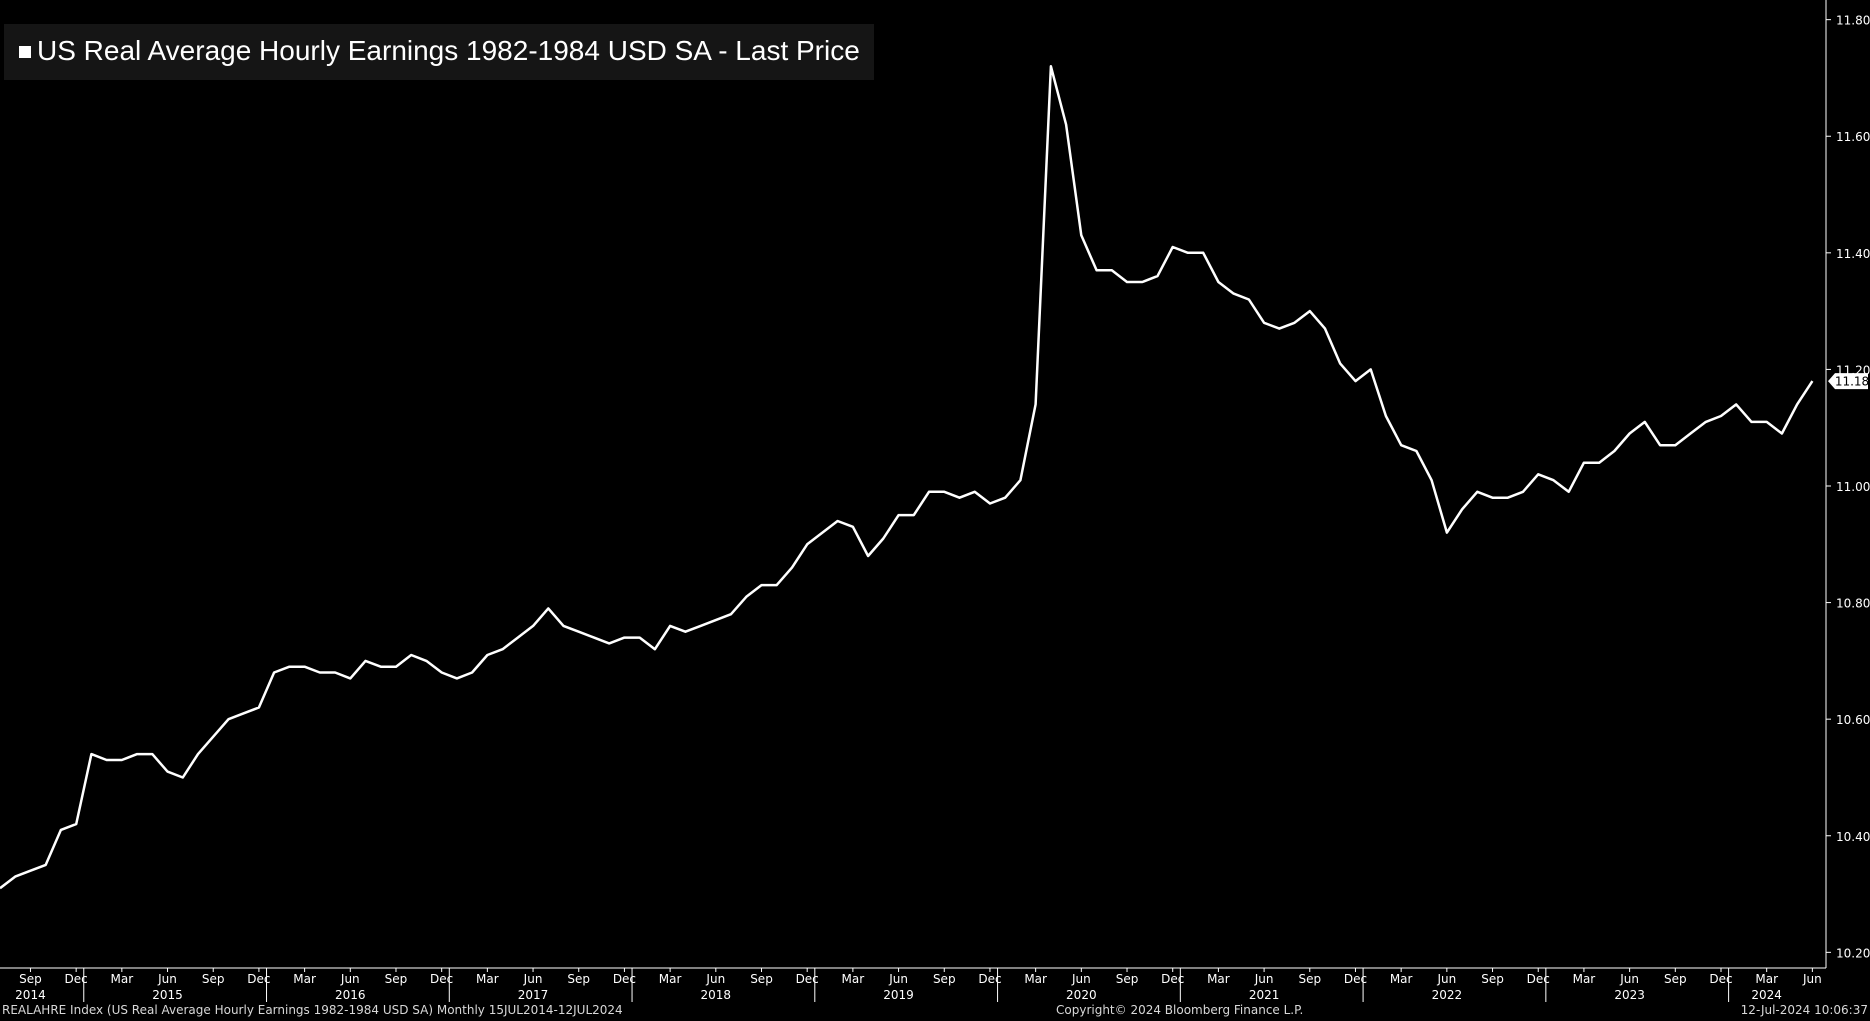  I want to click on y-tick-label: 10.40, so click(1853, 837).